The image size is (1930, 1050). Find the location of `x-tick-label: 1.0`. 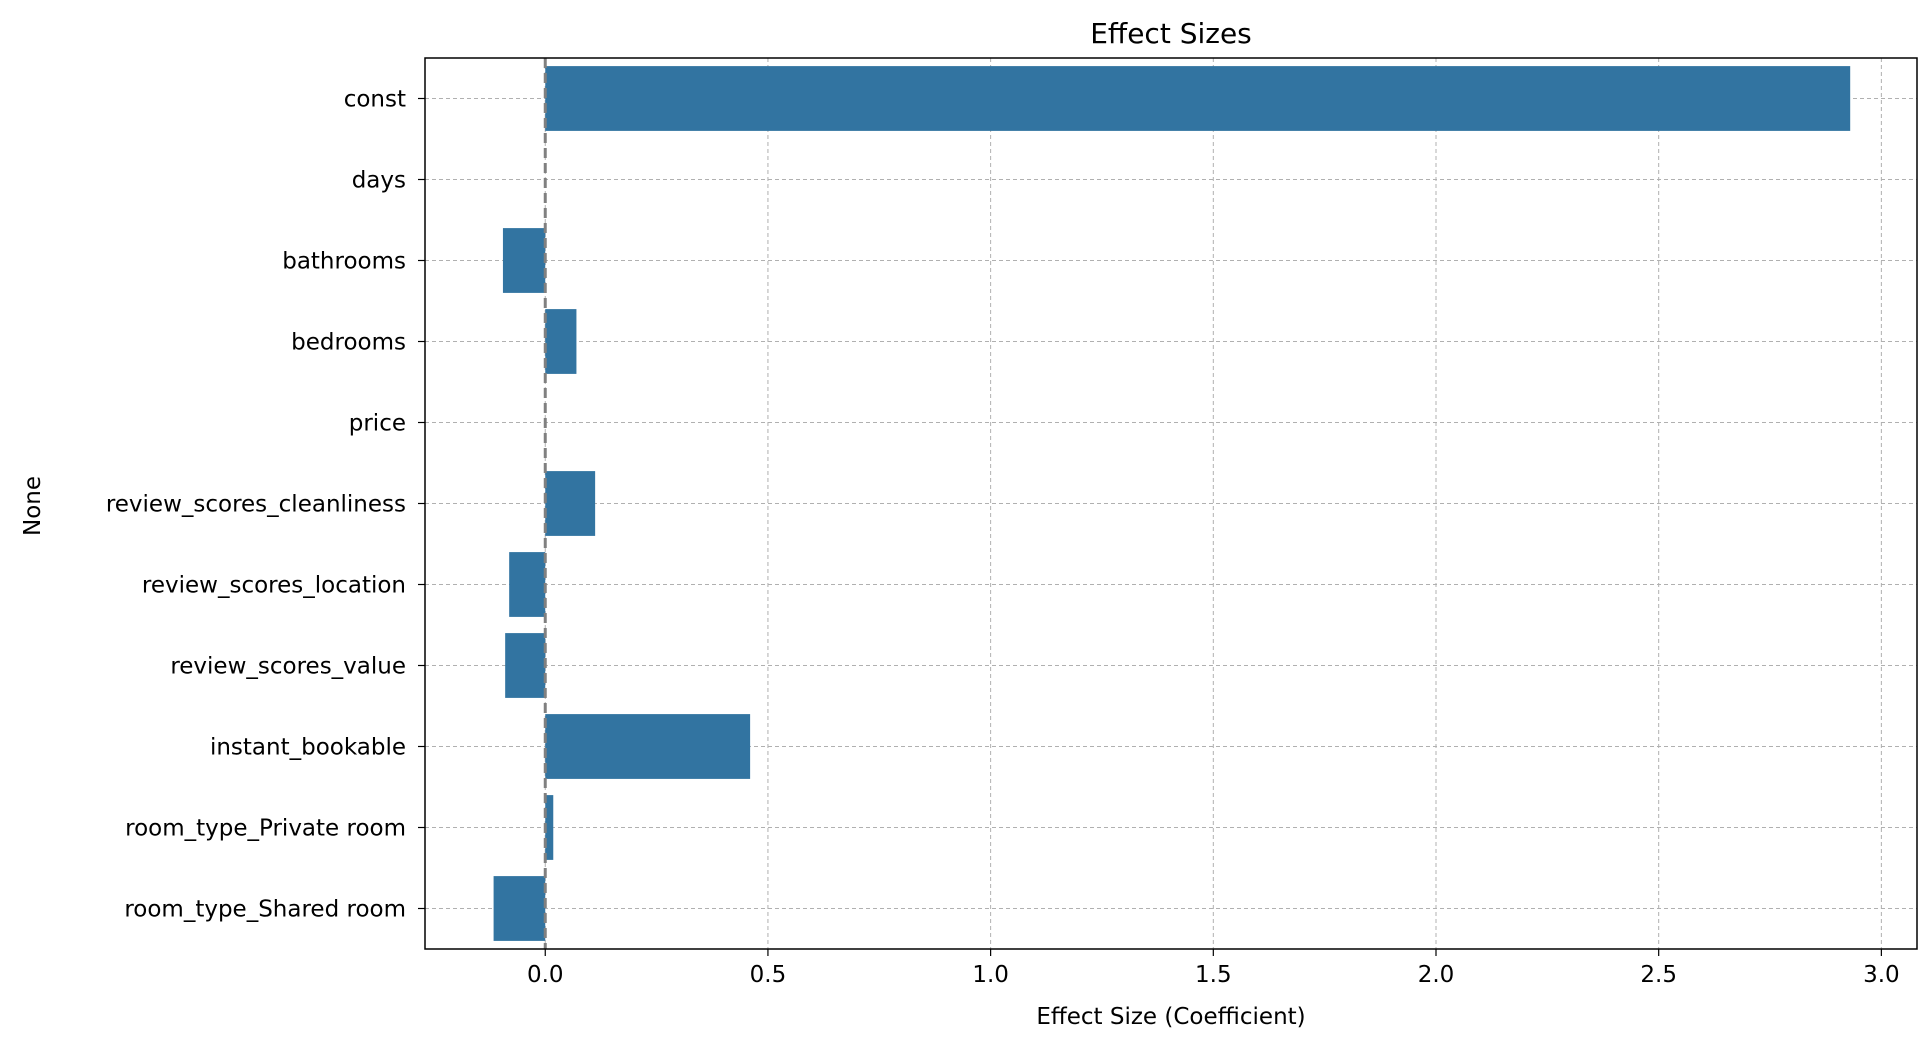

x-tick-label: 1.0 is located at coordinates (990, 975).